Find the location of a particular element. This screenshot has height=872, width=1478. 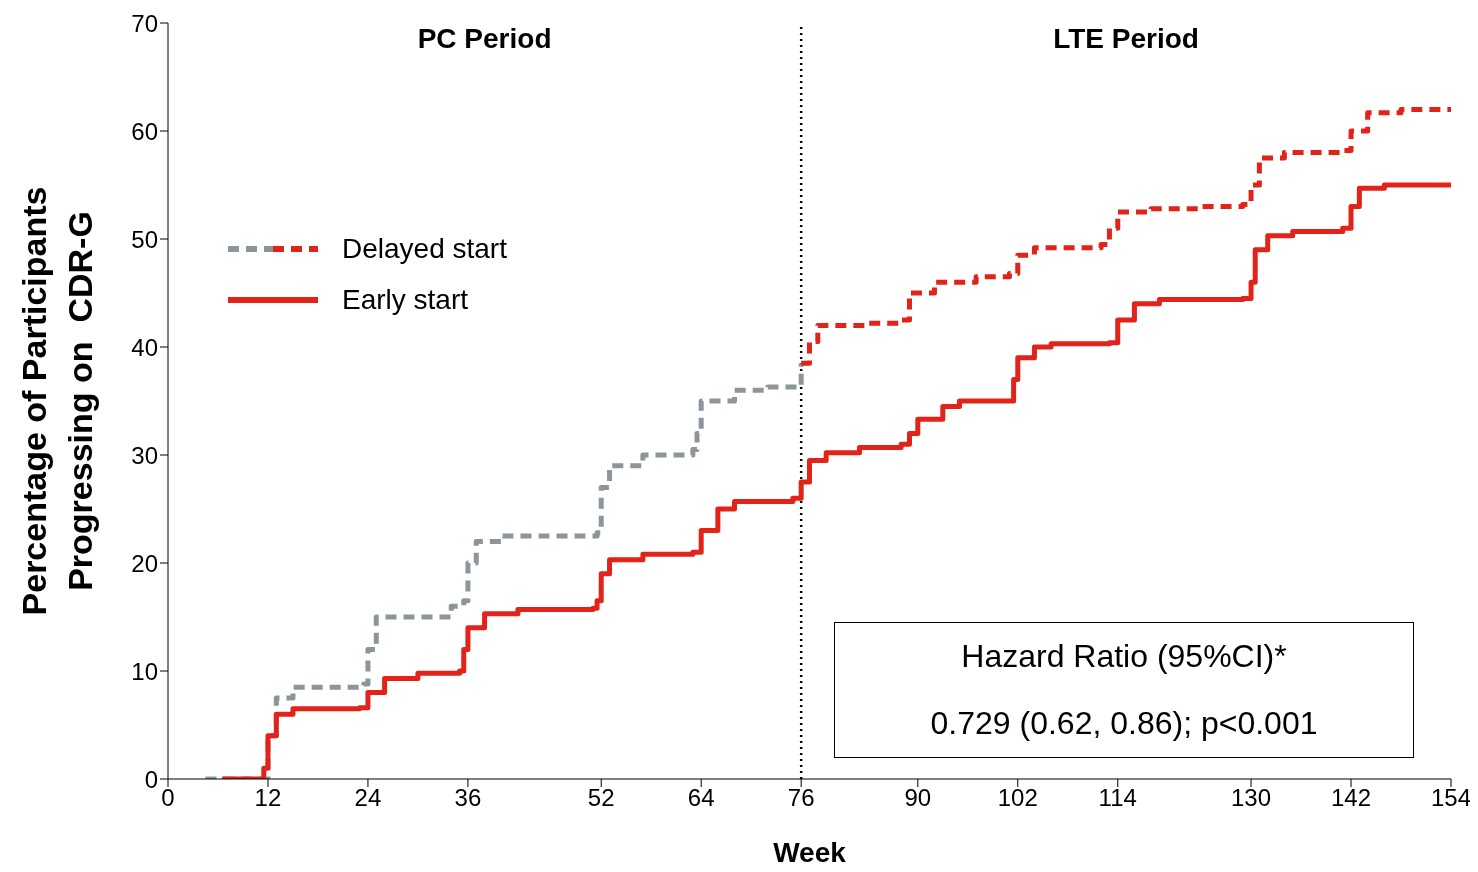

y-tick-label: 50 is located at coordinates (144, 239).